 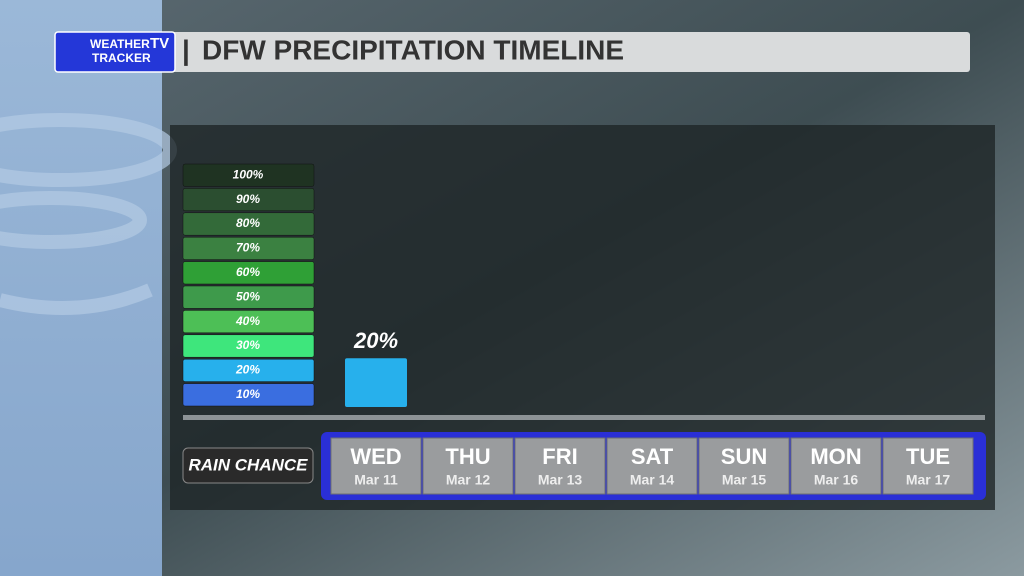 What do you see at coordinates (376, 382) in the screenshot?
I see `bar` at bounding box center [376, 382].